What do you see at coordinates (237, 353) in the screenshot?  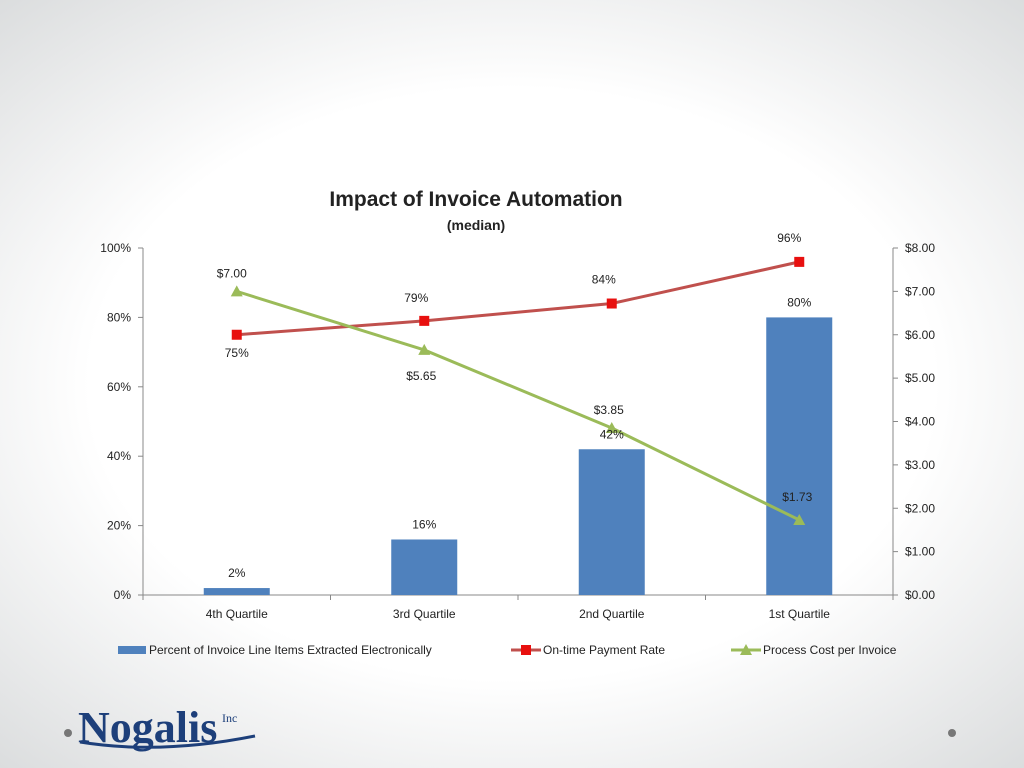 I see `on-time-payment-label: 75%` at bounding box center [237, 353].